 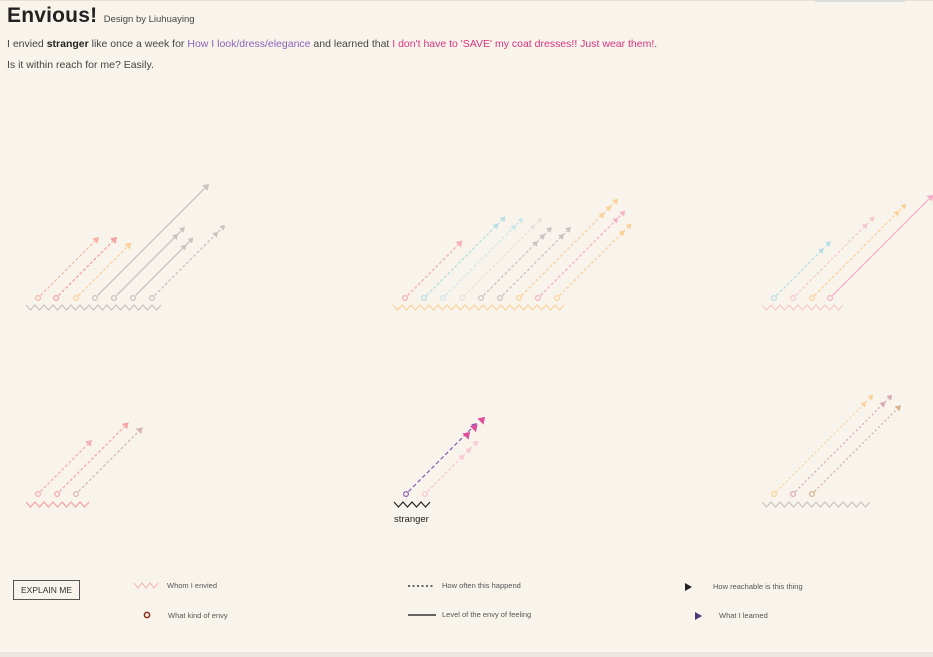 What do you see at coordinates (871, 219) in the screenshot?
I see `g3-a2-head` at bounding box center [871, 219].